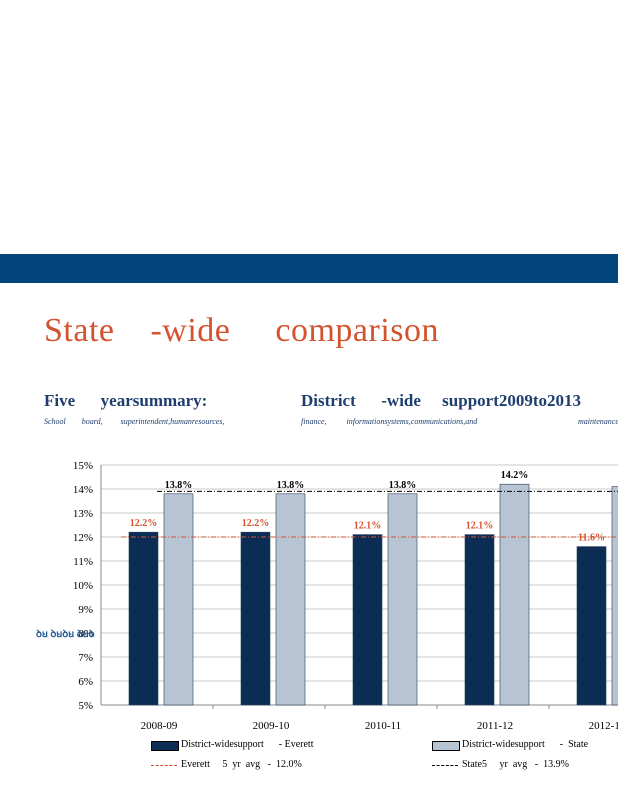  I want to click on x-tick-label: 2008-09, so click(159, 726).